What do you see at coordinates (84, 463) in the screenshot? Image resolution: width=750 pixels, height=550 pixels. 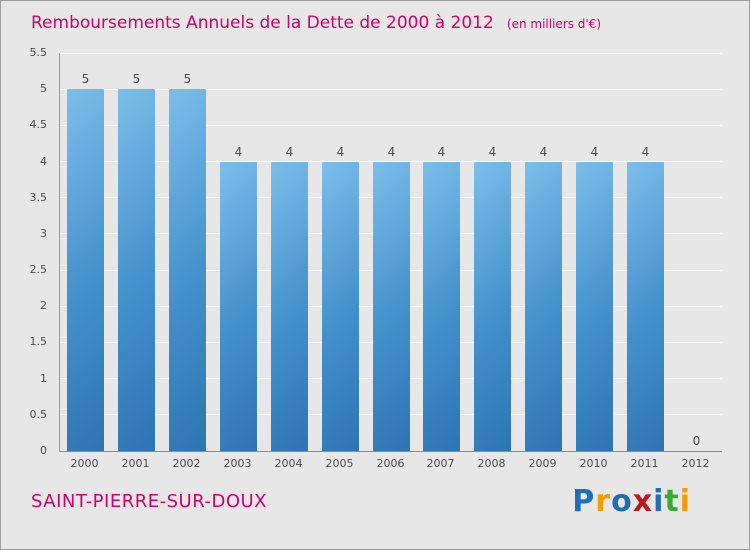 I see `x-tick-label: 2000` at bounding box center [84, 463].